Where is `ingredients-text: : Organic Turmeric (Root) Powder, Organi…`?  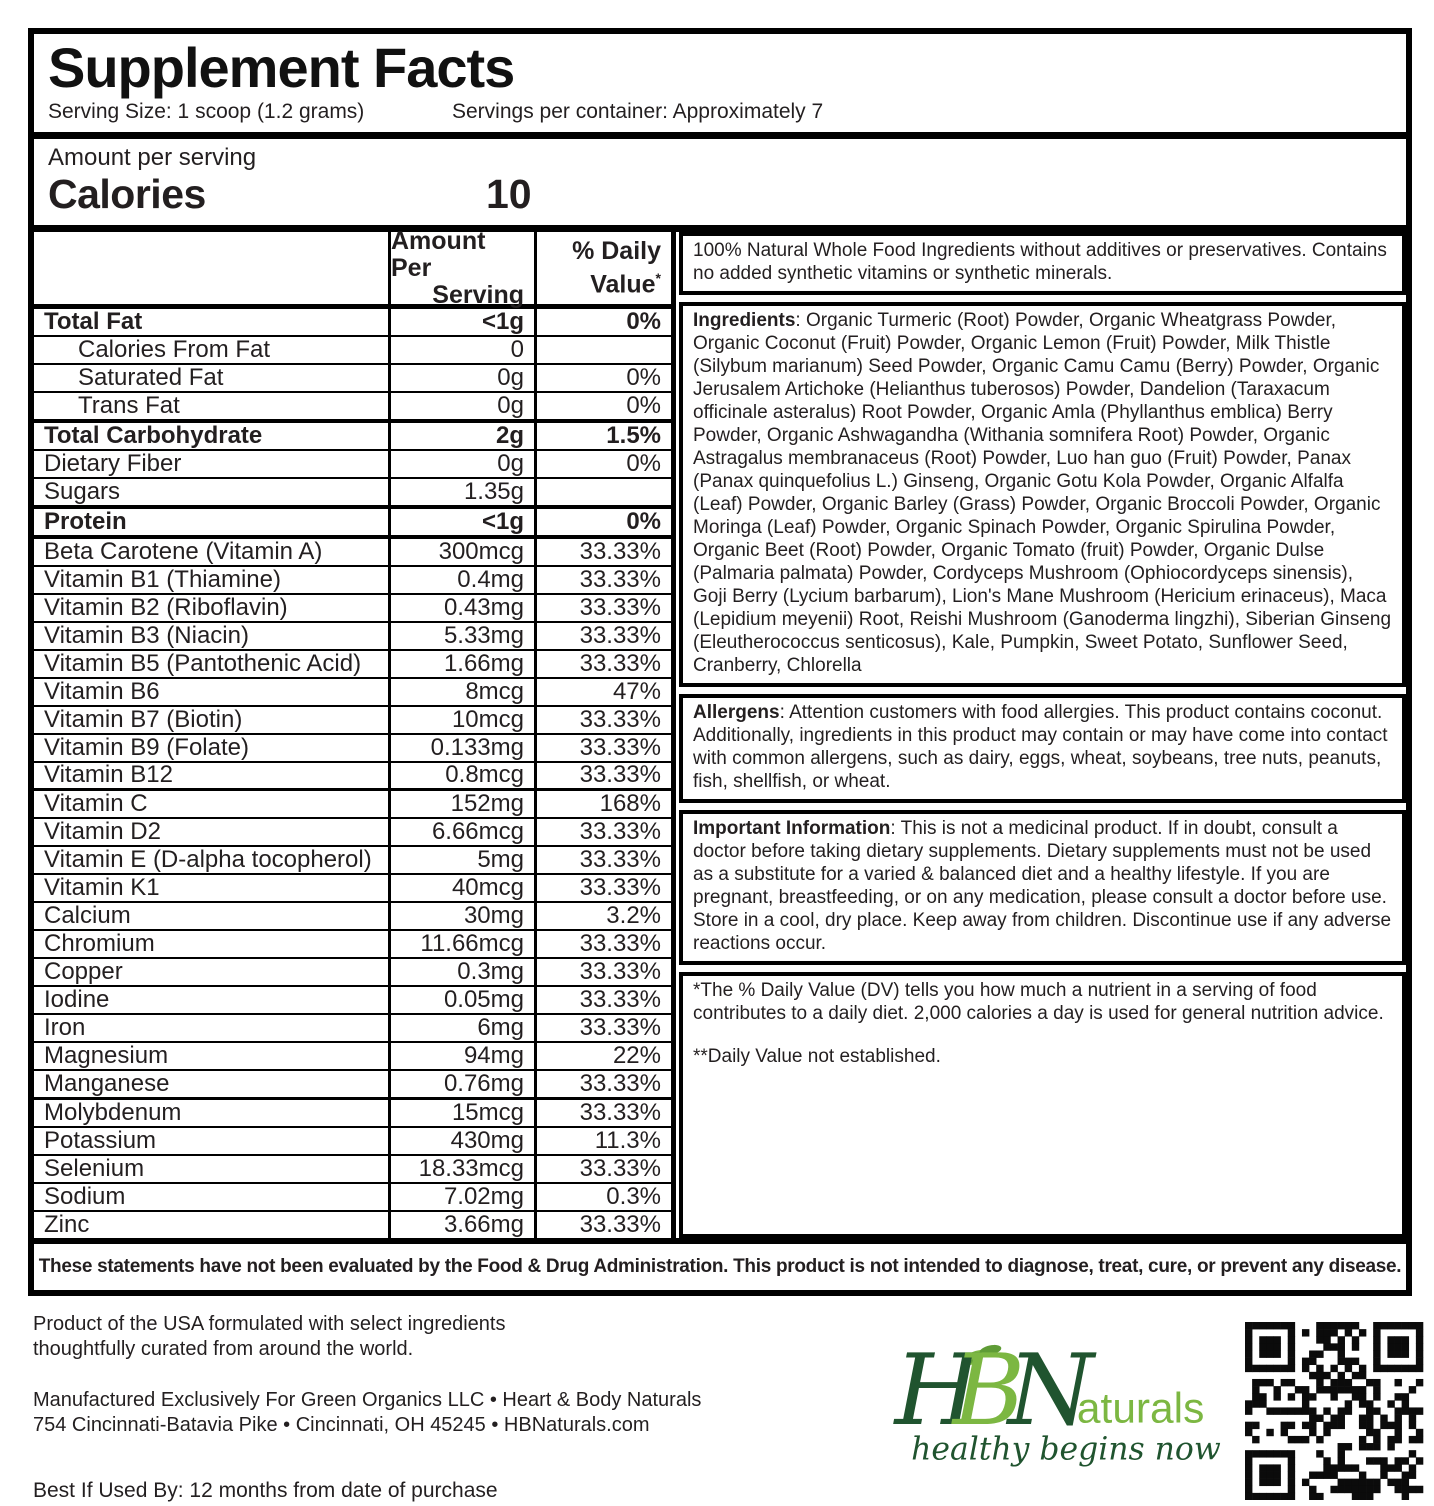
ingredients-text: : Organic Turmeric (Root) Powder, Organi… is located at coordinates (1042, 493).